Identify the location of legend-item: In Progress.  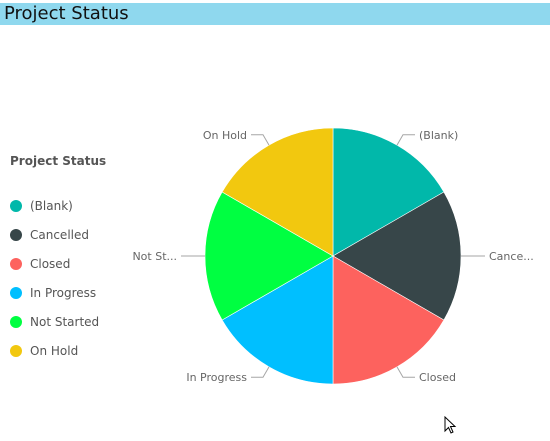
(70, 292).